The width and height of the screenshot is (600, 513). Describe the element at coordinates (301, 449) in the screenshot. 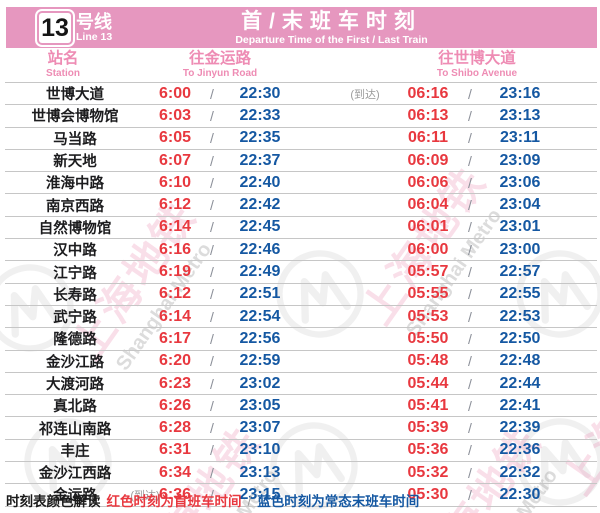

I see `table-row: 丰庄 6:31 / 23:10 05:36 / 22:36` at that location.